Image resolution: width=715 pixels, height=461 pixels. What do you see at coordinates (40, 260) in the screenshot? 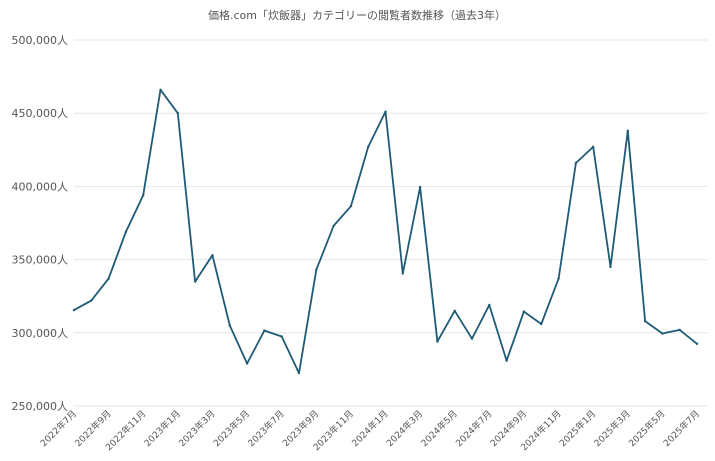
I see `y-tick-label: 350,000人` at bounding box center [40, 260].